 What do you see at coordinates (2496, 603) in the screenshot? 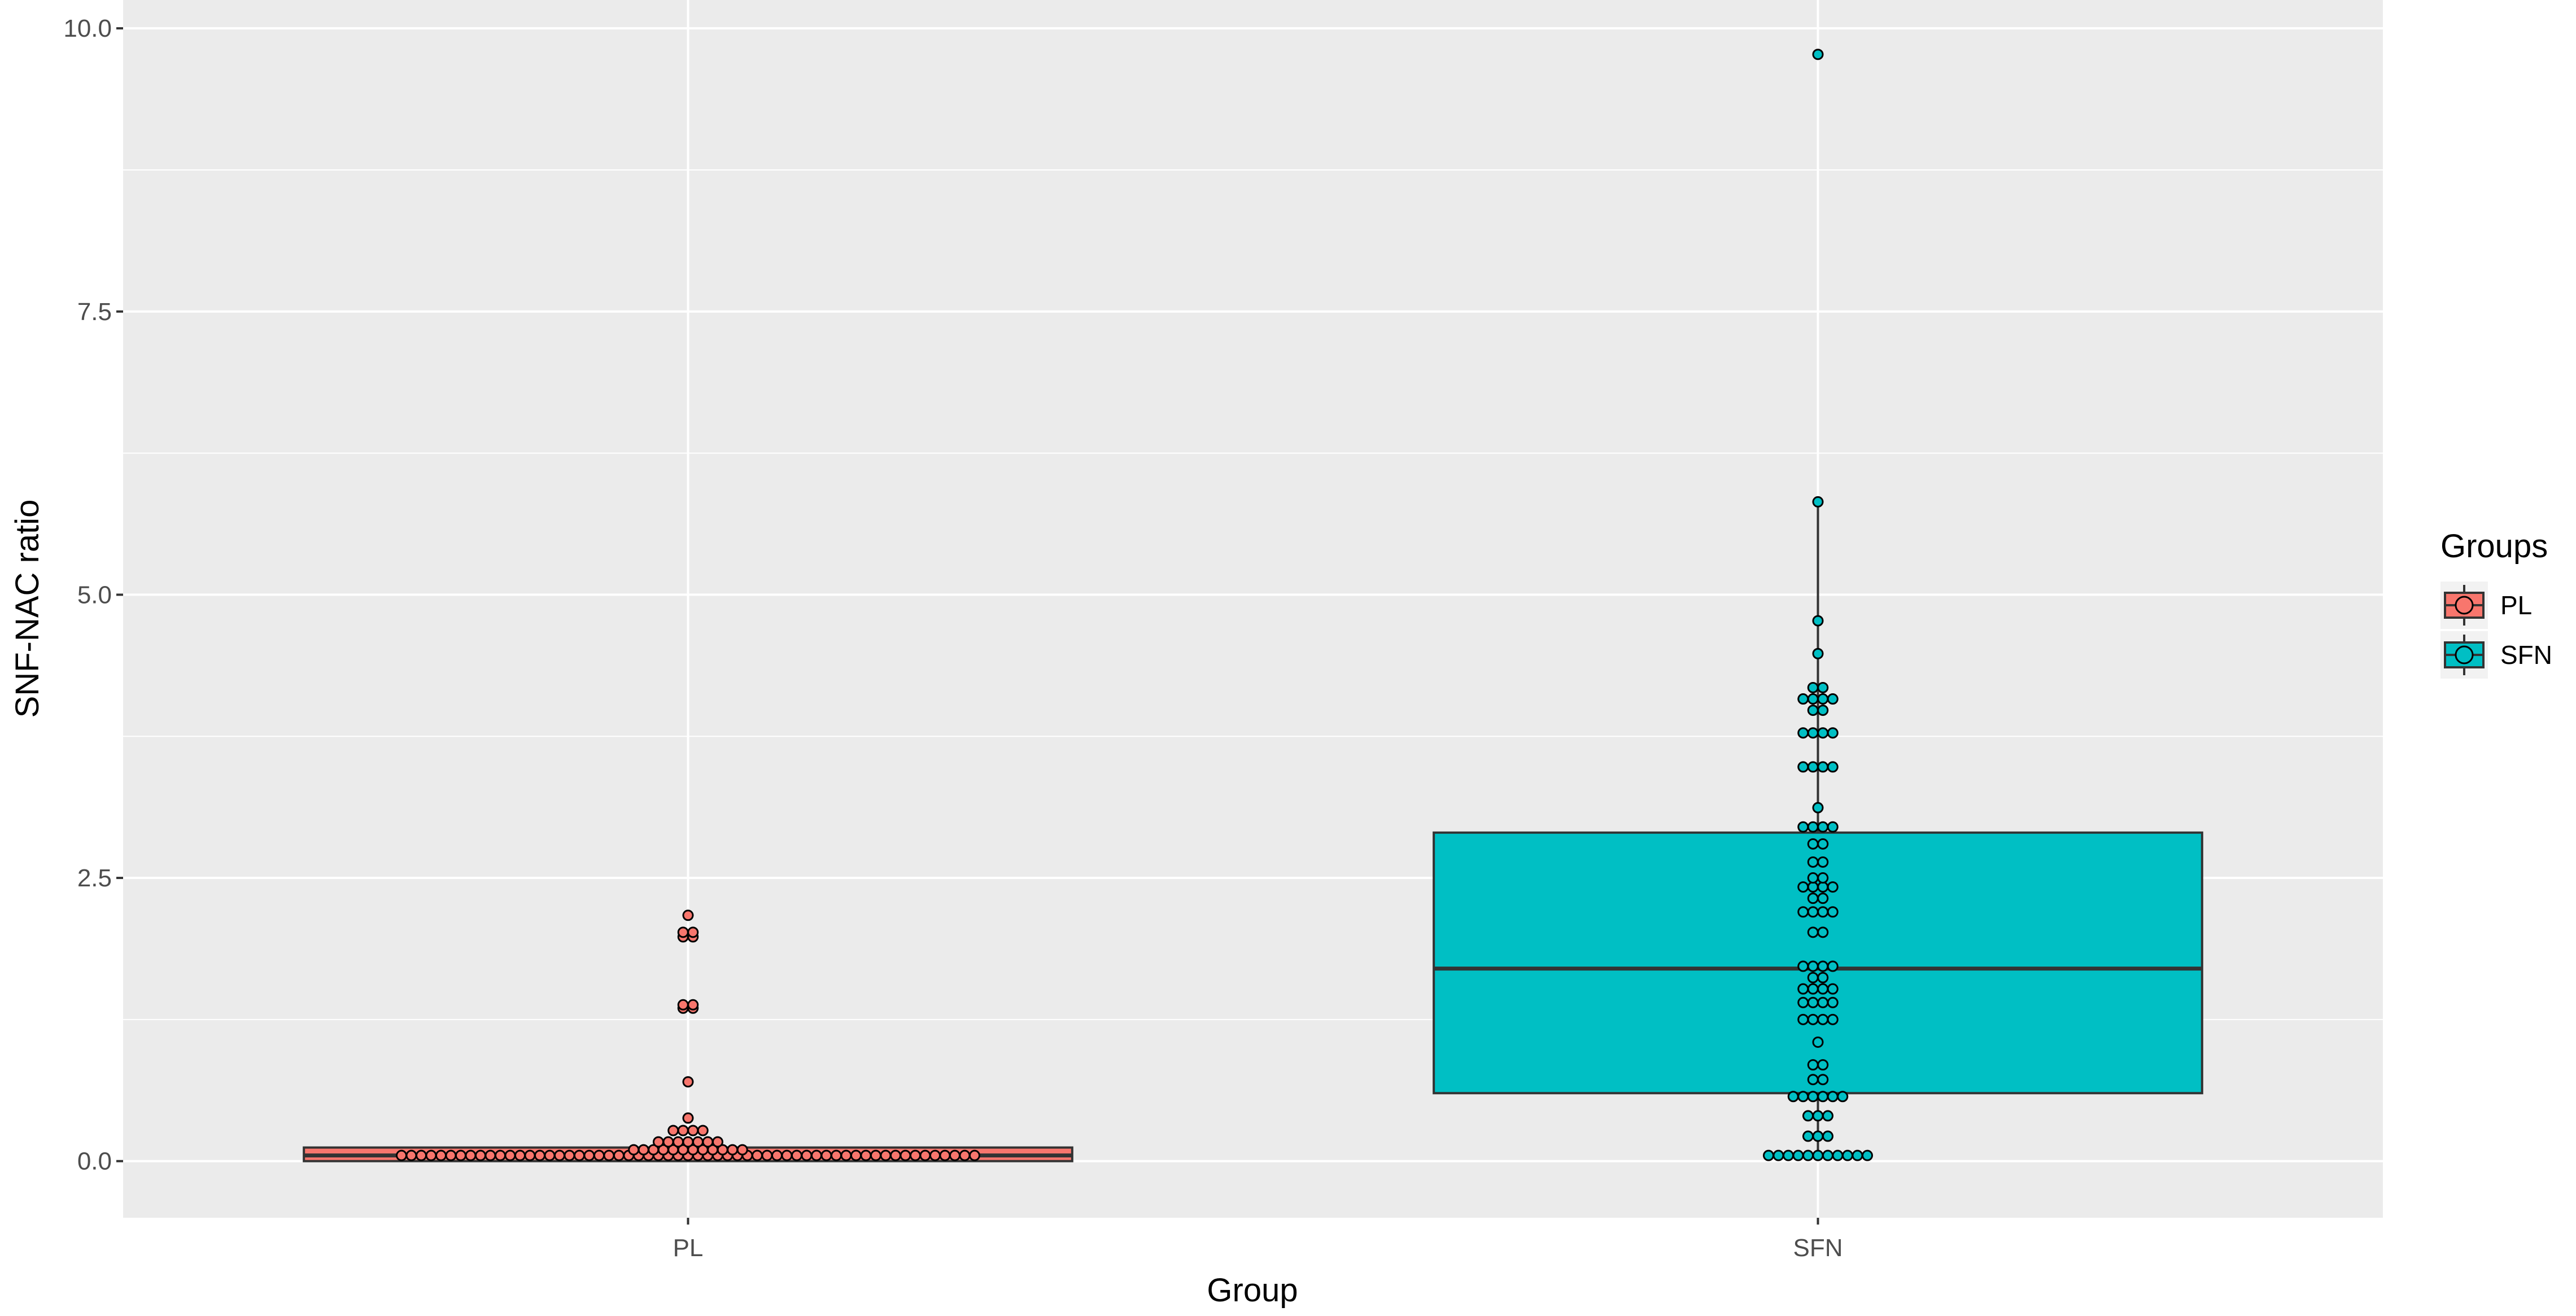
I see `legend: Groups PL SFN` at bounding box center [2496, 603].